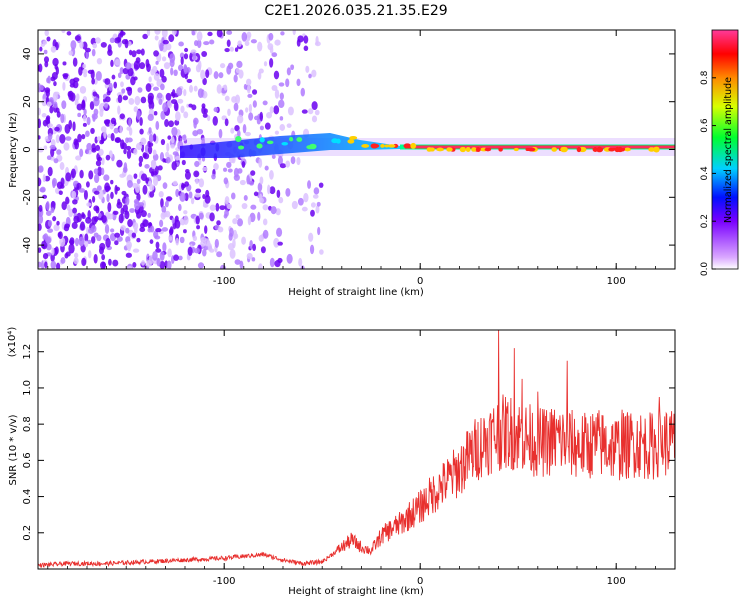  Describe the element at coordinates (728, 150) in the screenshot. I see `colorbar-label: Normalized spectral amplitude` at that location.